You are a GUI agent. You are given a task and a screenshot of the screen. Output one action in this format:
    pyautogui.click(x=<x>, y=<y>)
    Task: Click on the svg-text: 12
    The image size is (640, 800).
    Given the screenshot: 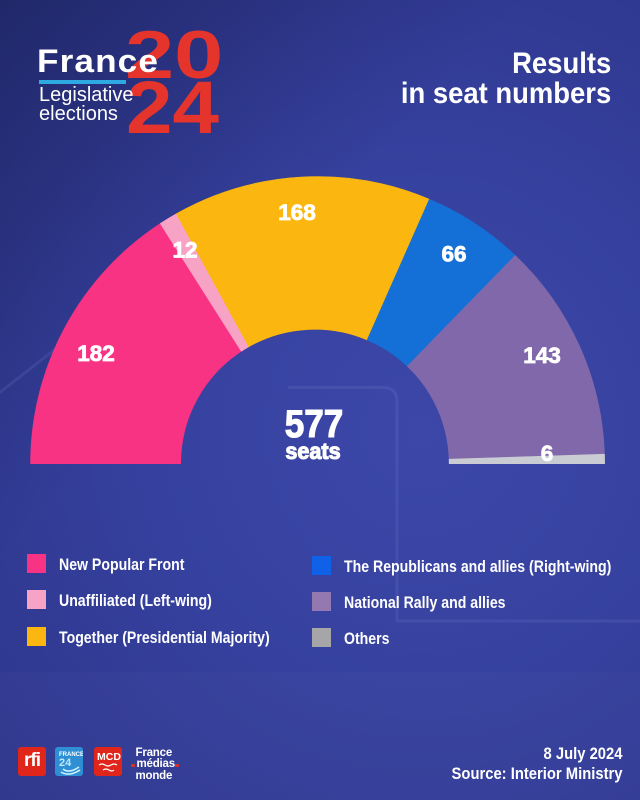 What is the action you would take?
    pyautogui.click(x=184, y=250)
    